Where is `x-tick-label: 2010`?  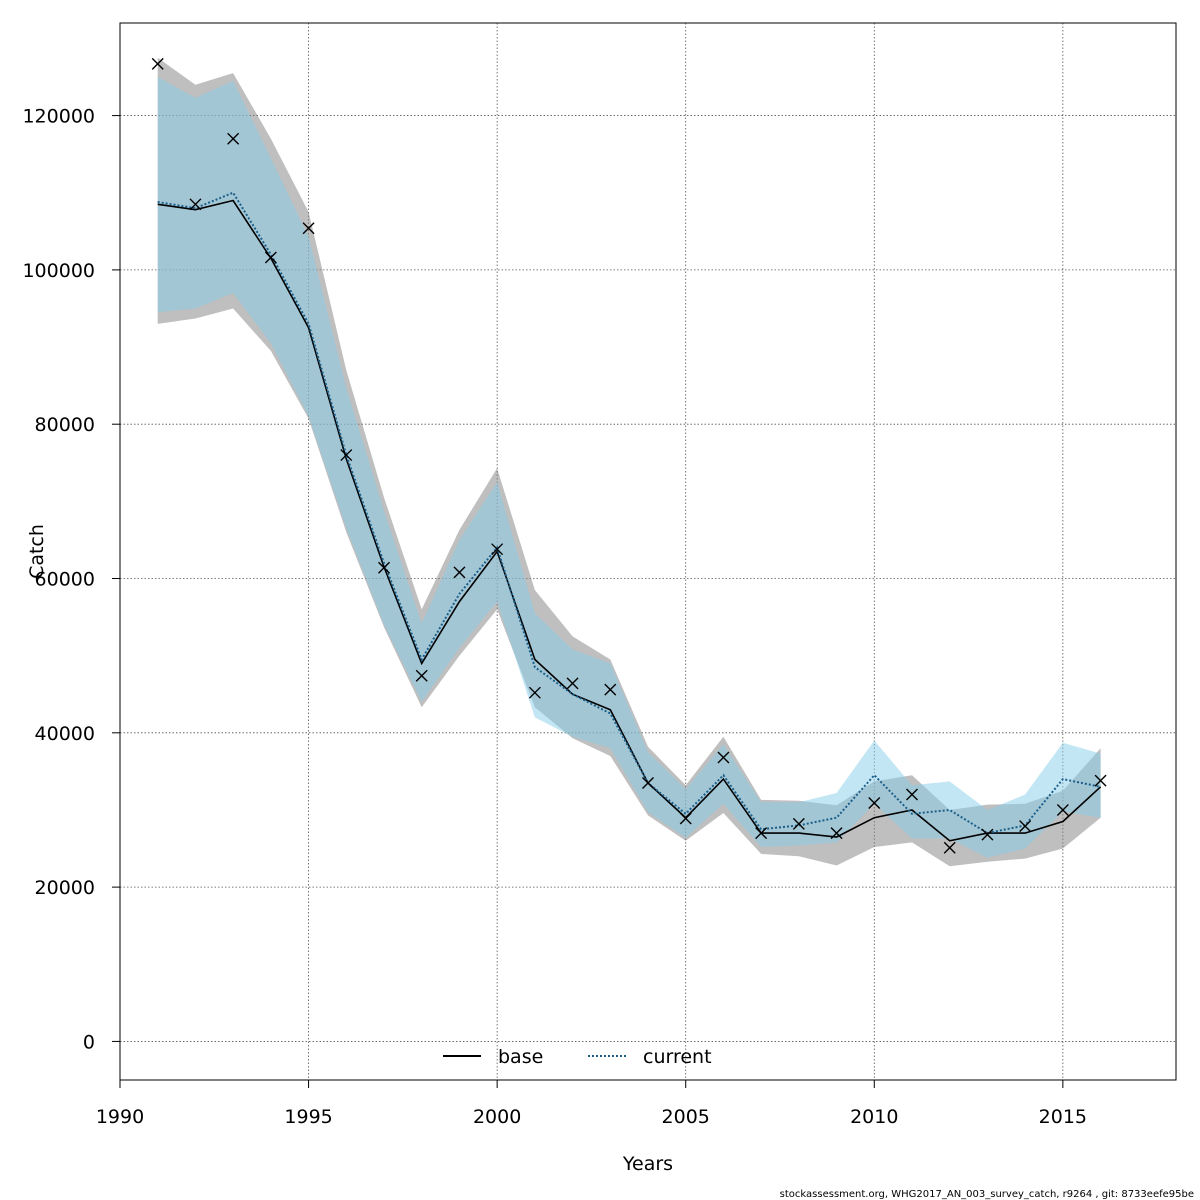
x-tick-label: 2010 is located at coordinates (874, 1117).